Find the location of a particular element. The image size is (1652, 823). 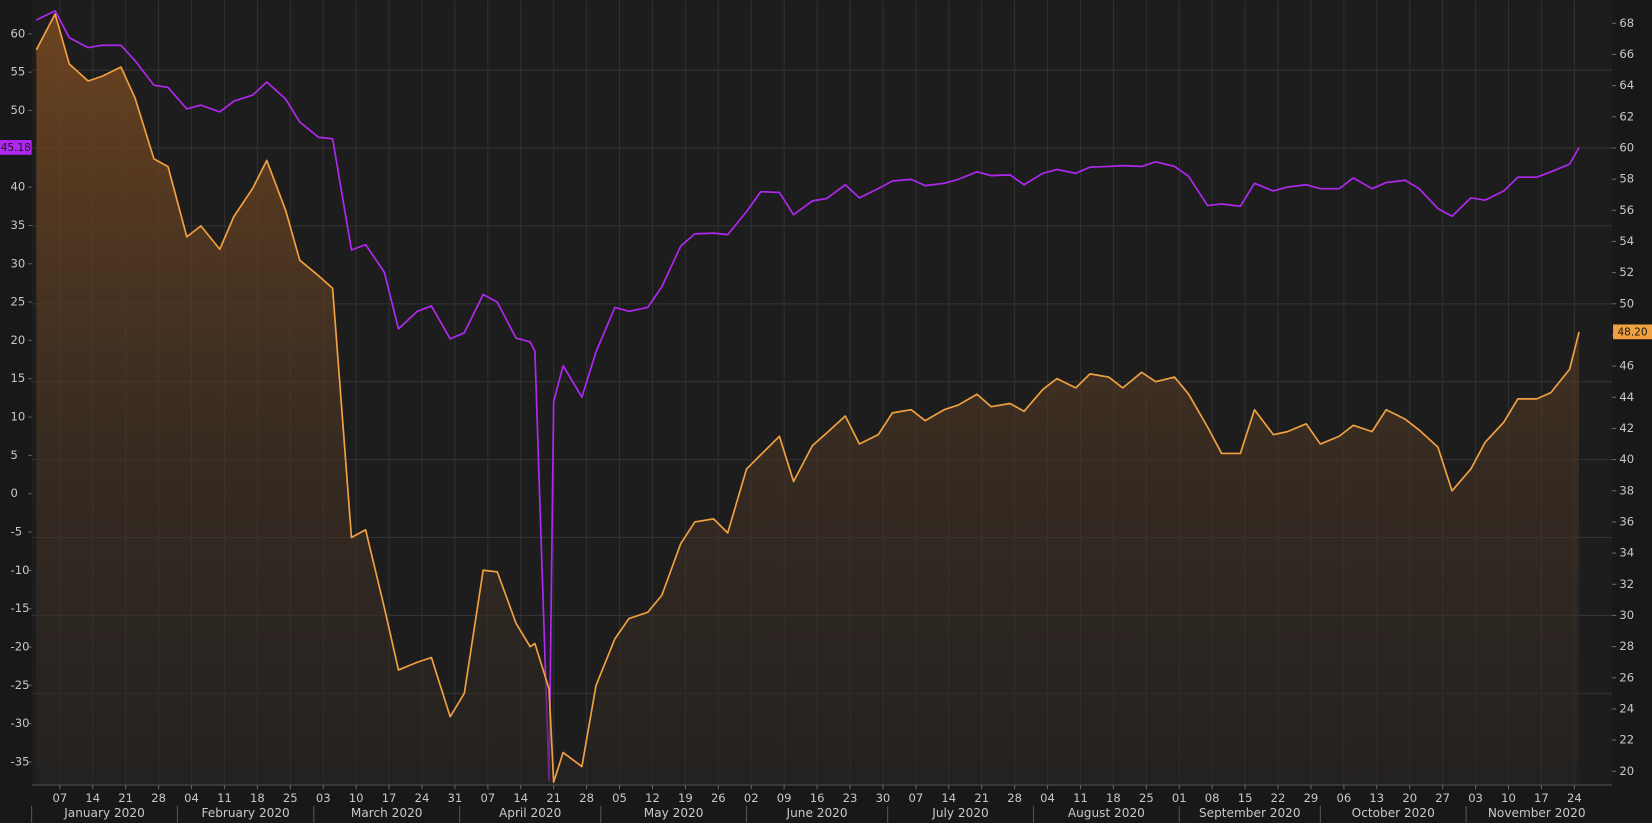

y2-tick-label: 52 is located at coordinates (1626, 272).